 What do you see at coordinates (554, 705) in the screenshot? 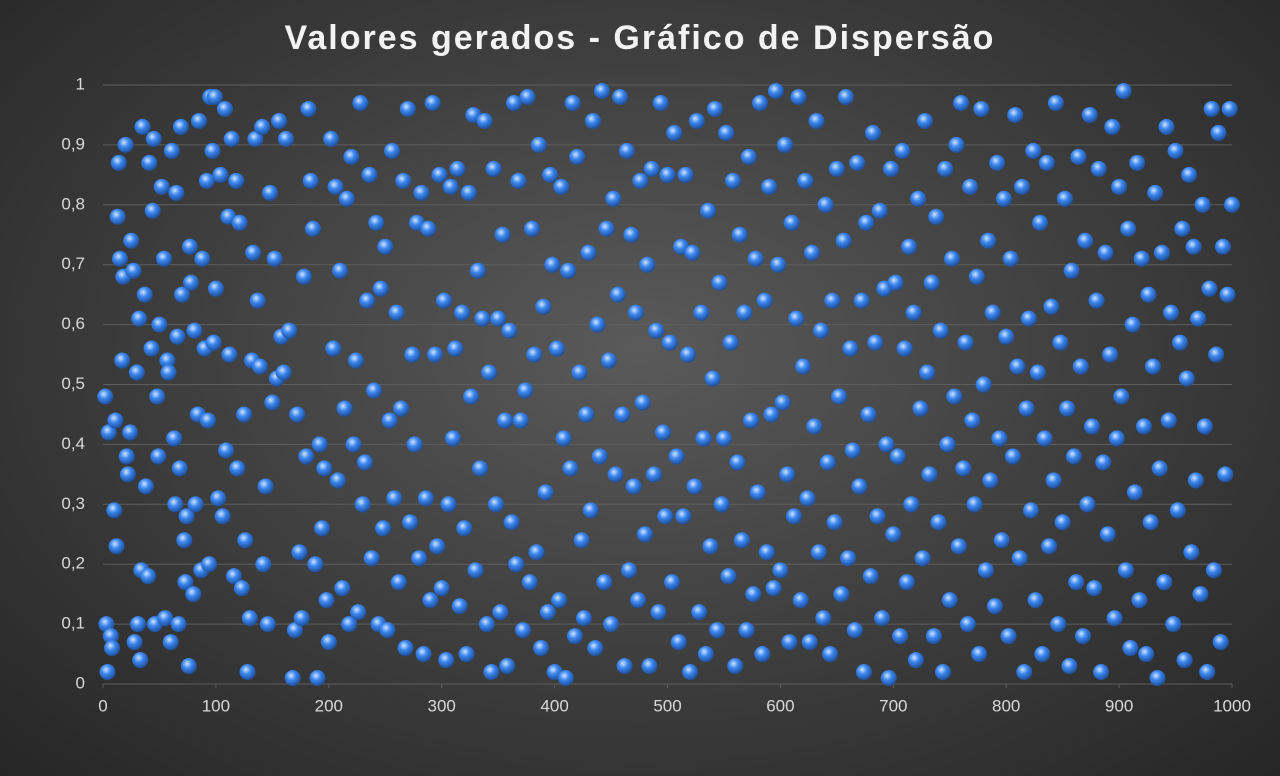
I see `x-tick-label: 400` at bounding box center [554, 705].